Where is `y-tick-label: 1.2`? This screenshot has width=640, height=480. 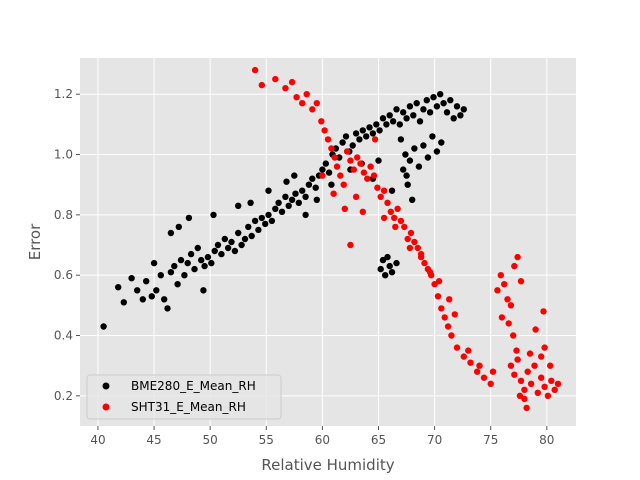 y-tick-label: 1.2 is located at coordinates (63, 94).